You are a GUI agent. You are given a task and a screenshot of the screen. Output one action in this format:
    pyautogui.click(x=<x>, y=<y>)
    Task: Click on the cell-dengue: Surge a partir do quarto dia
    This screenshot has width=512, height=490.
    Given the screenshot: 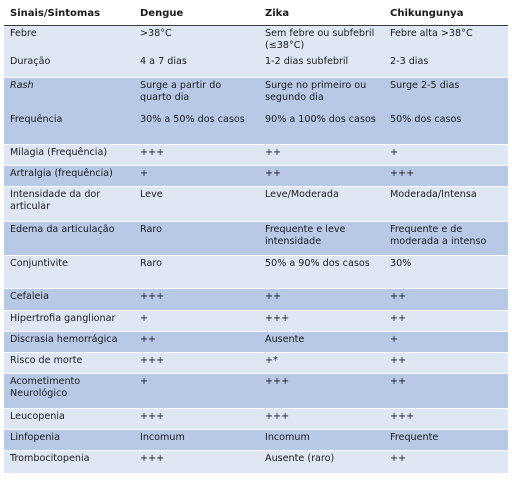 What is the action you would take?
    pyautogui.click(x=196, y=94)
    